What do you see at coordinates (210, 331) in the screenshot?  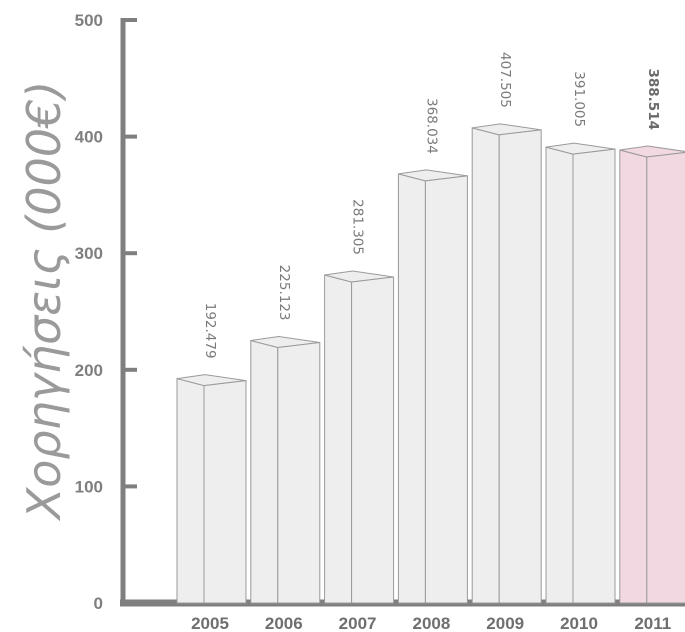 I see `value-label: 192.479` at bounding box center [210, 331].